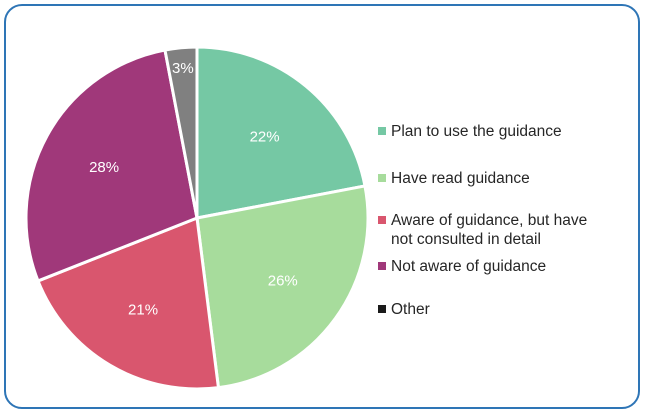 This screenshot has width=650, height=419. What do you see at coordinates (410, 309) in the screenshot?
I see `legend-label: Other` at bounding box center [410, 309].